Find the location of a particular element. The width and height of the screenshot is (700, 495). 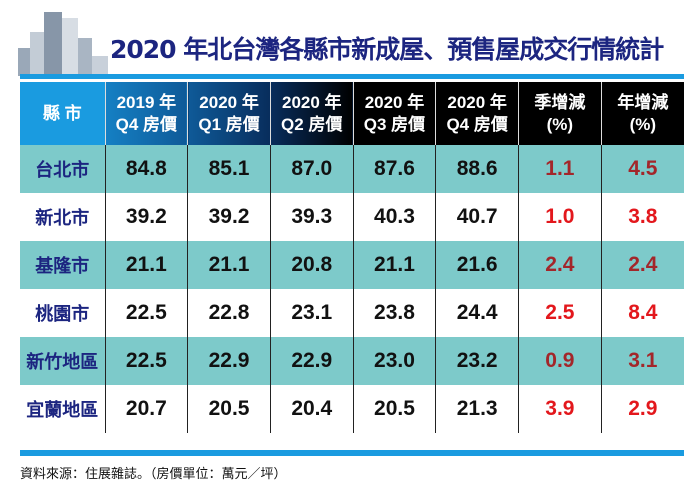

column-header: 季增減 (%) is located at coordinates (560, 113).